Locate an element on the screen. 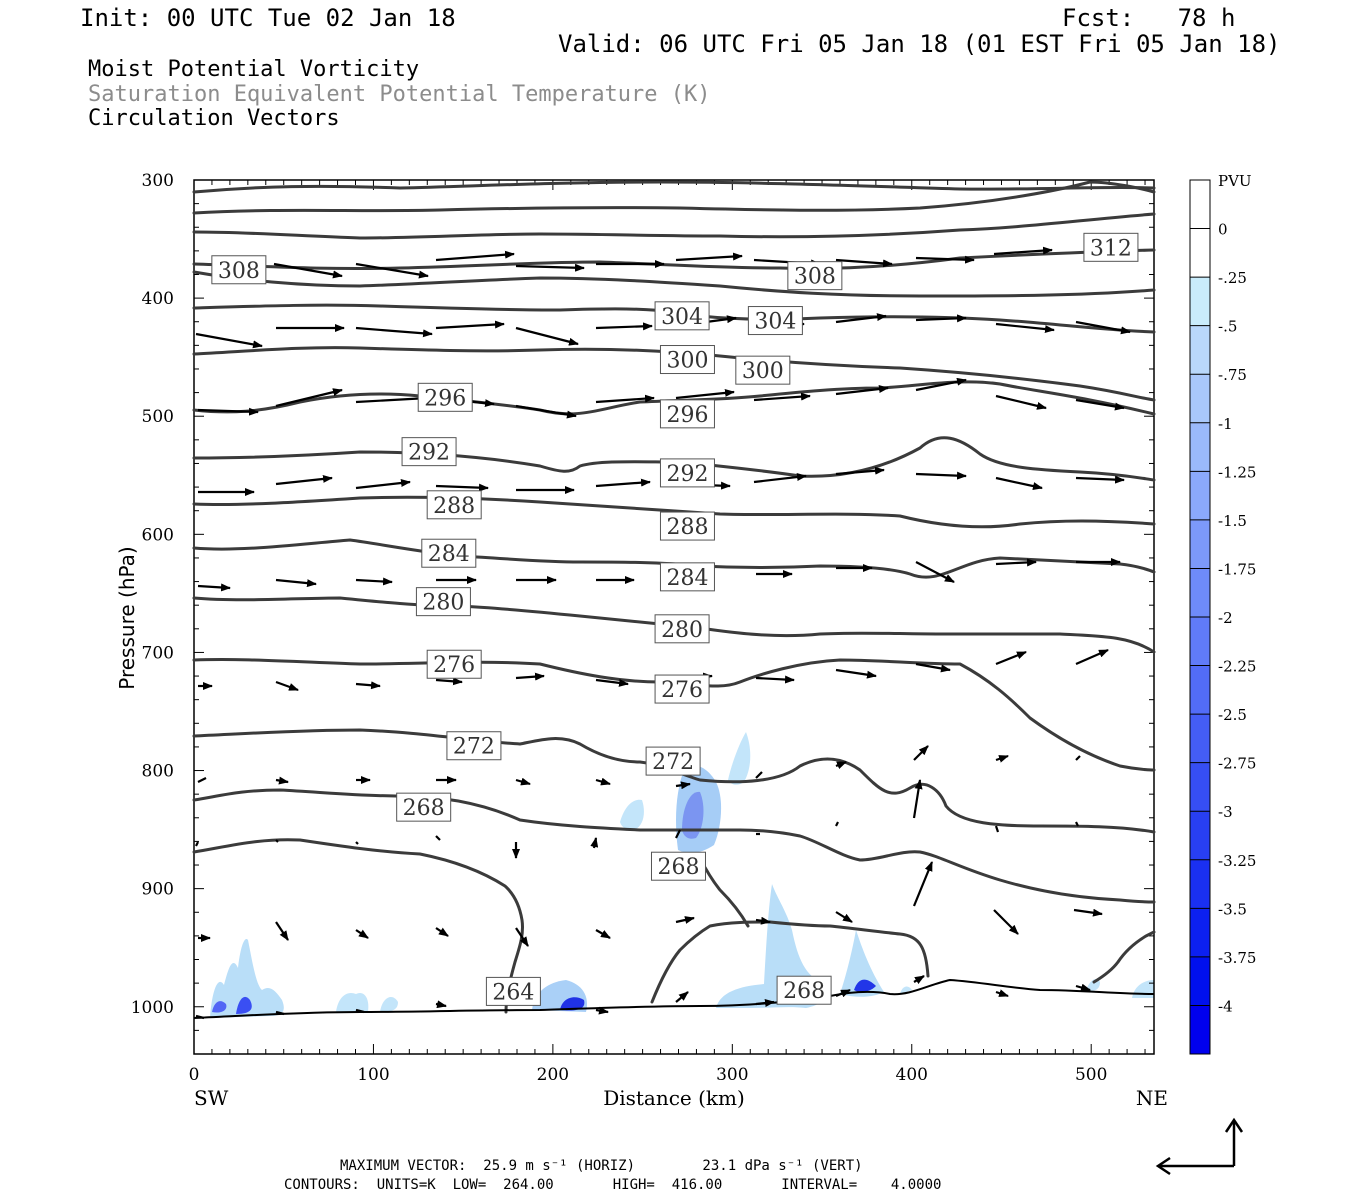  x-tick-label: 300 is located at coordinates (732, 1075).